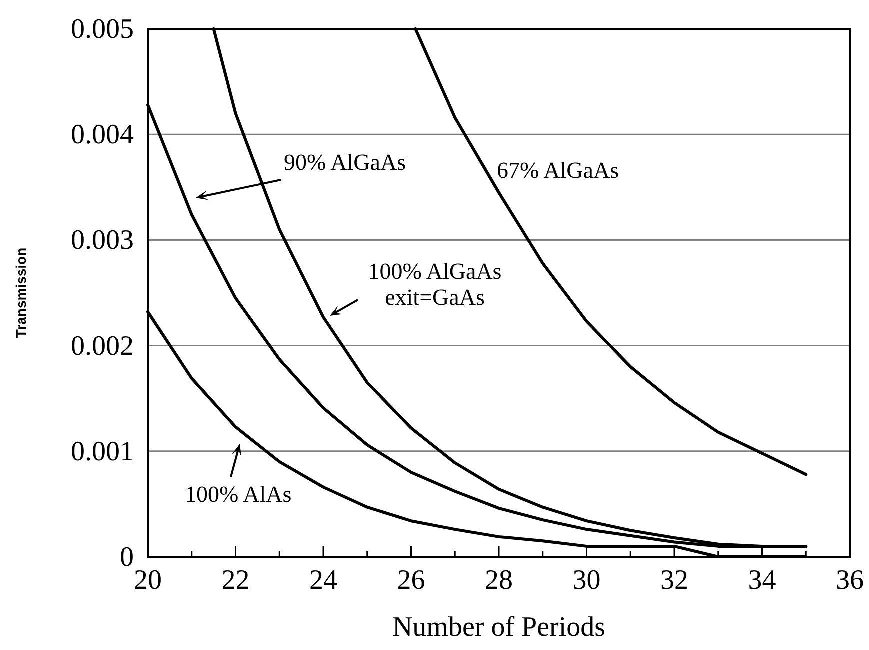 The height and width of the screenshot is (650, 869). What do you see at coordinates (674, 580) in the screenshot?
I see `x-tick-label: 32` at bounding box center [674, 580].